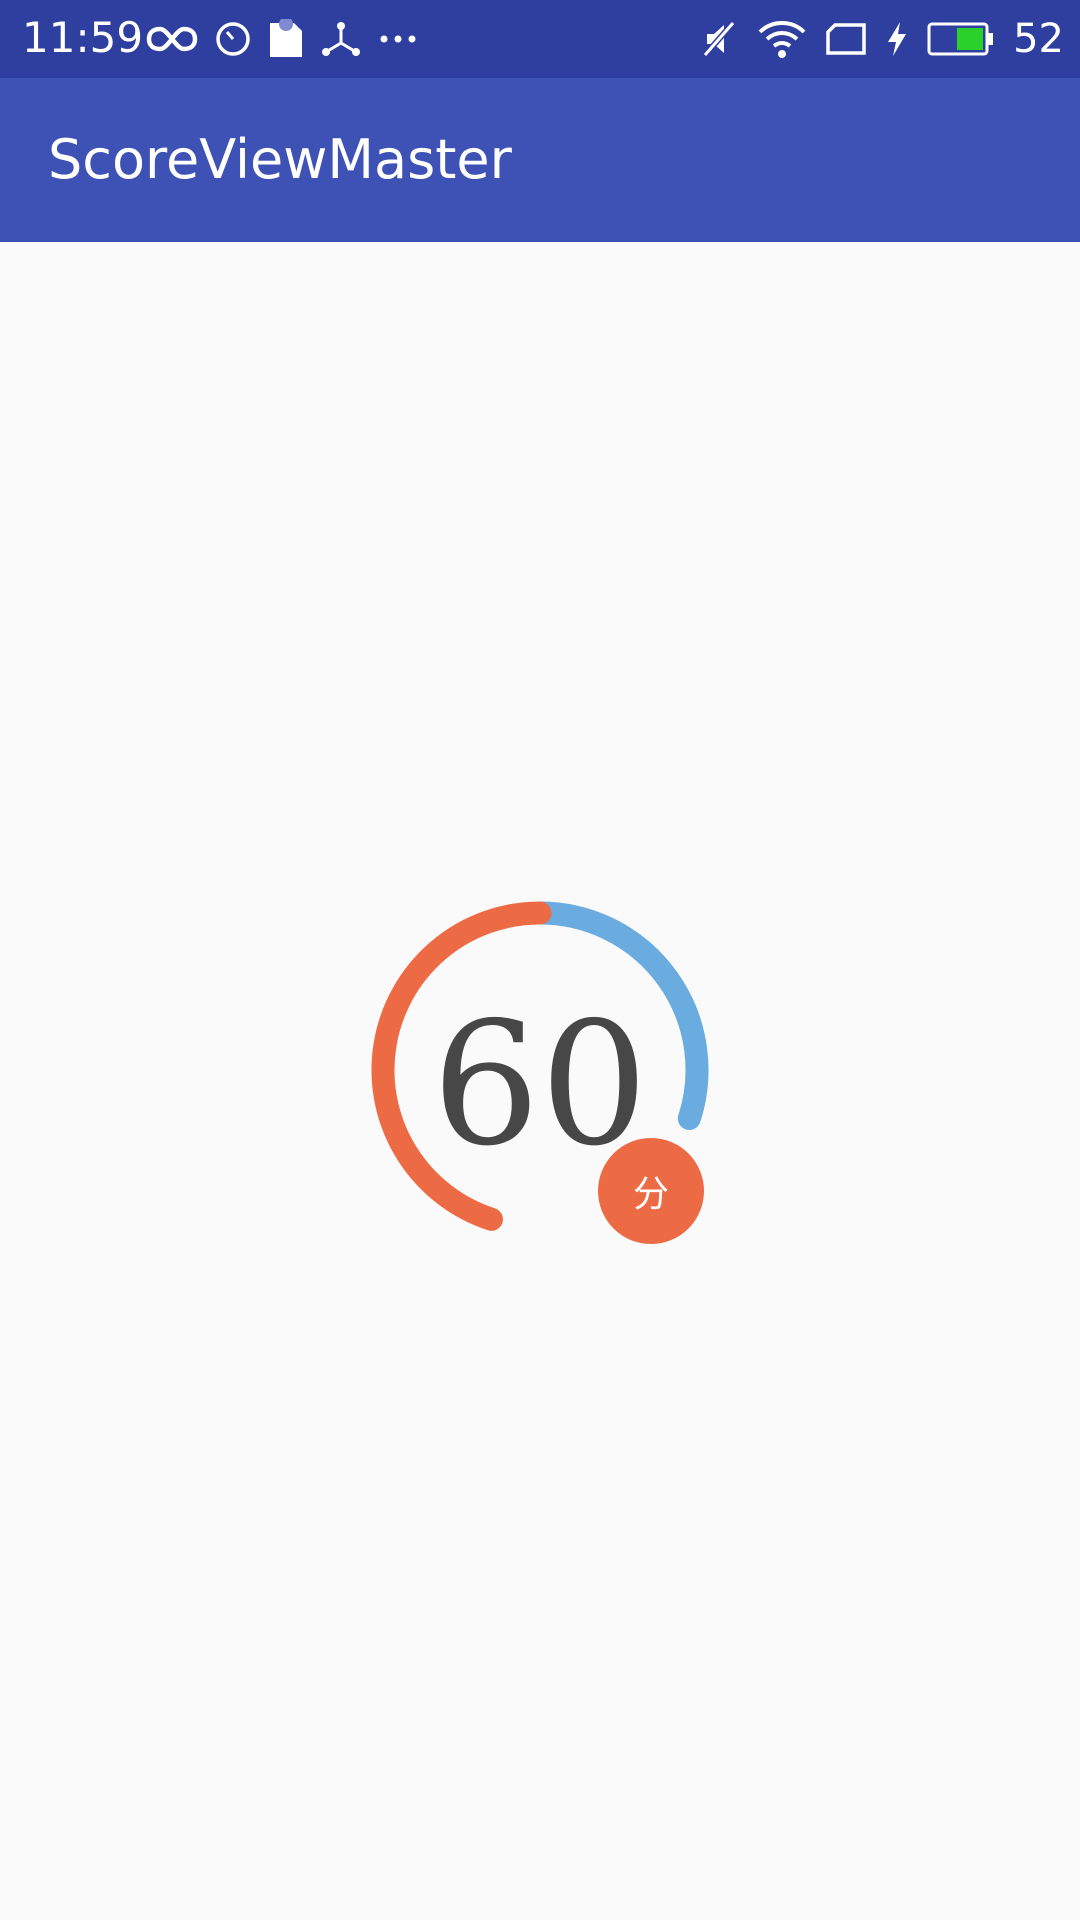  Describe the element at coordinates (846, 39) in the screenshot. I see `sim-card-icon` at that location.